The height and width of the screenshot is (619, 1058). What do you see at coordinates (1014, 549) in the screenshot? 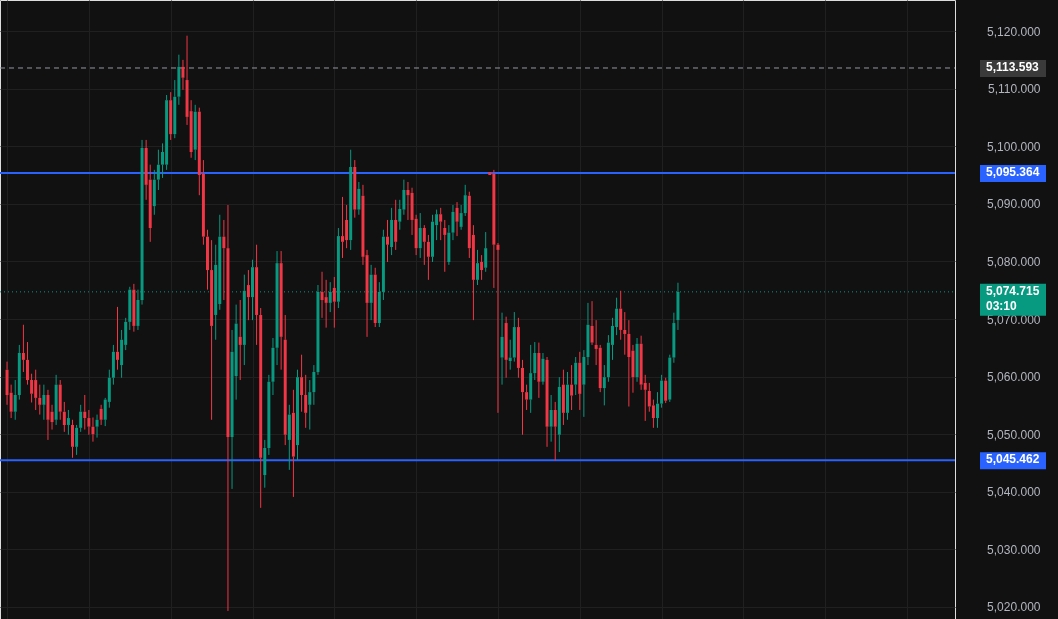
I see `y-tick-label: 5,030.000` at bounding box center [1014, 549].